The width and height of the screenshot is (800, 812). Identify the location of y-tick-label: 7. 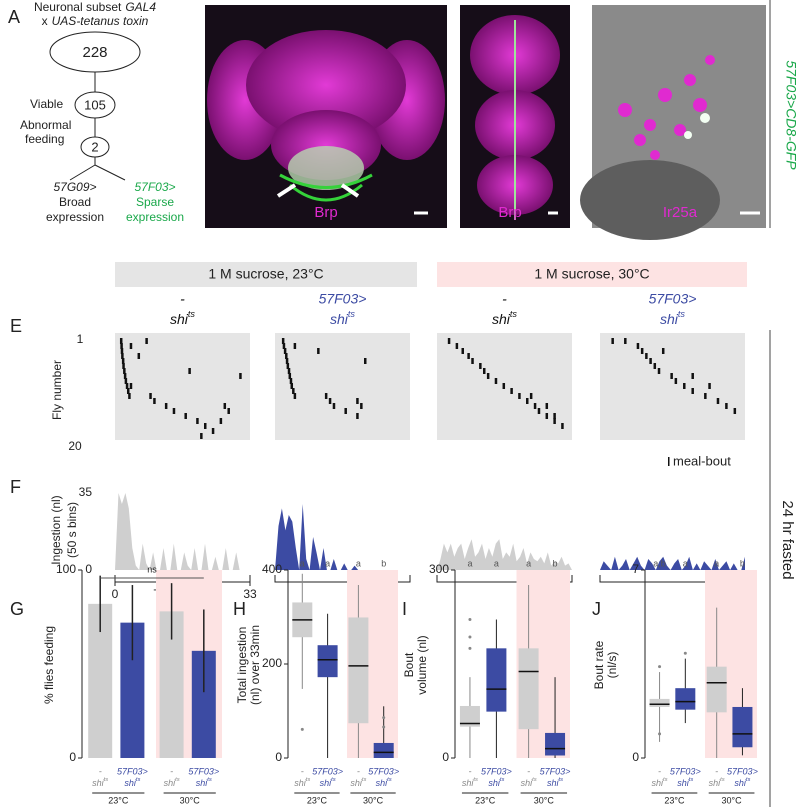
(635, 569).